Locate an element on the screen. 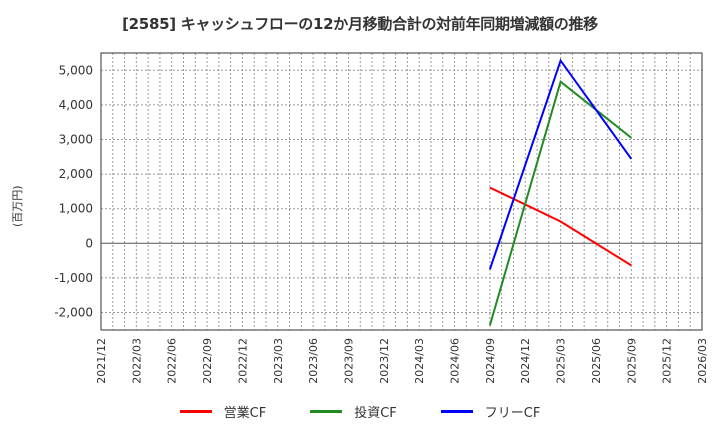  x-tick-label: 2023/12 is located at coordinates (384, 361).